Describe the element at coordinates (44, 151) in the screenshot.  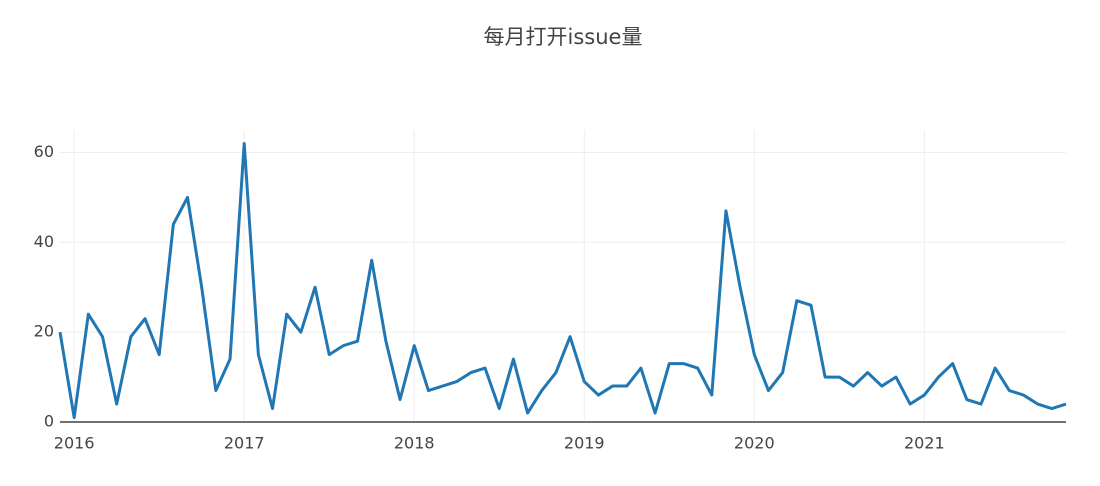
I see `y-tick-label: 60` at that location.